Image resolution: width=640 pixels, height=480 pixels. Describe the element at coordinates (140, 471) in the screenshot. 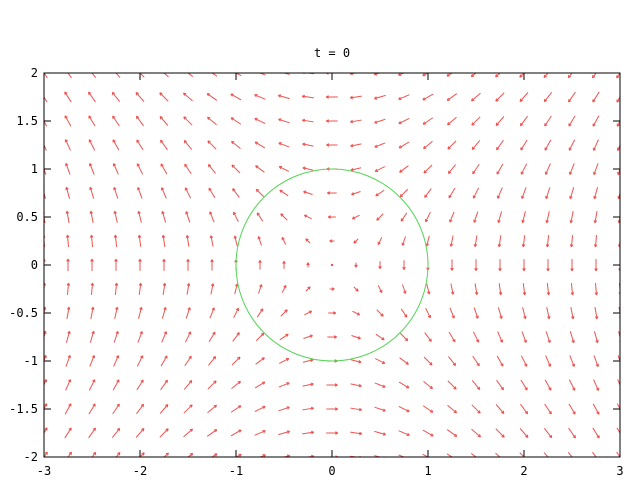

I see `x-tick-label: -2` at that location.